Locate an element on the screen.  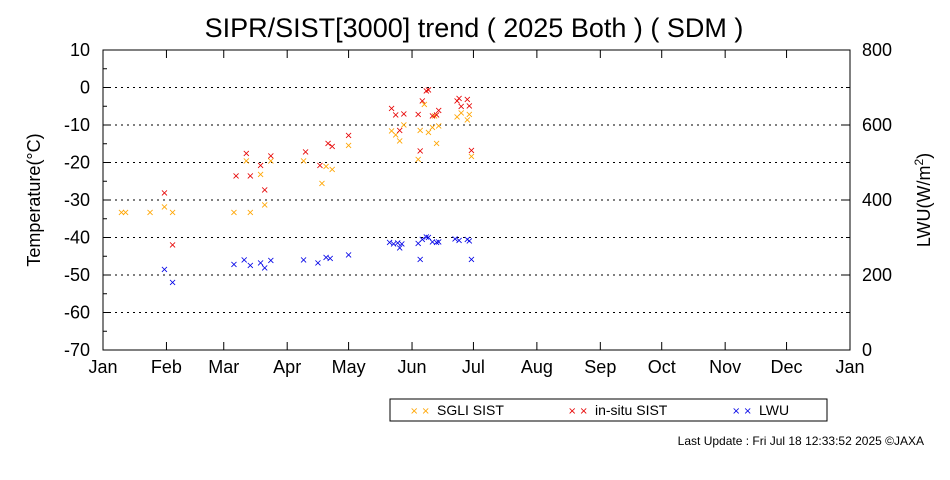
series-in-situ-sist: ×××××××× ××××××××× ×××××××××××××× is located at coordinates (317, 168).